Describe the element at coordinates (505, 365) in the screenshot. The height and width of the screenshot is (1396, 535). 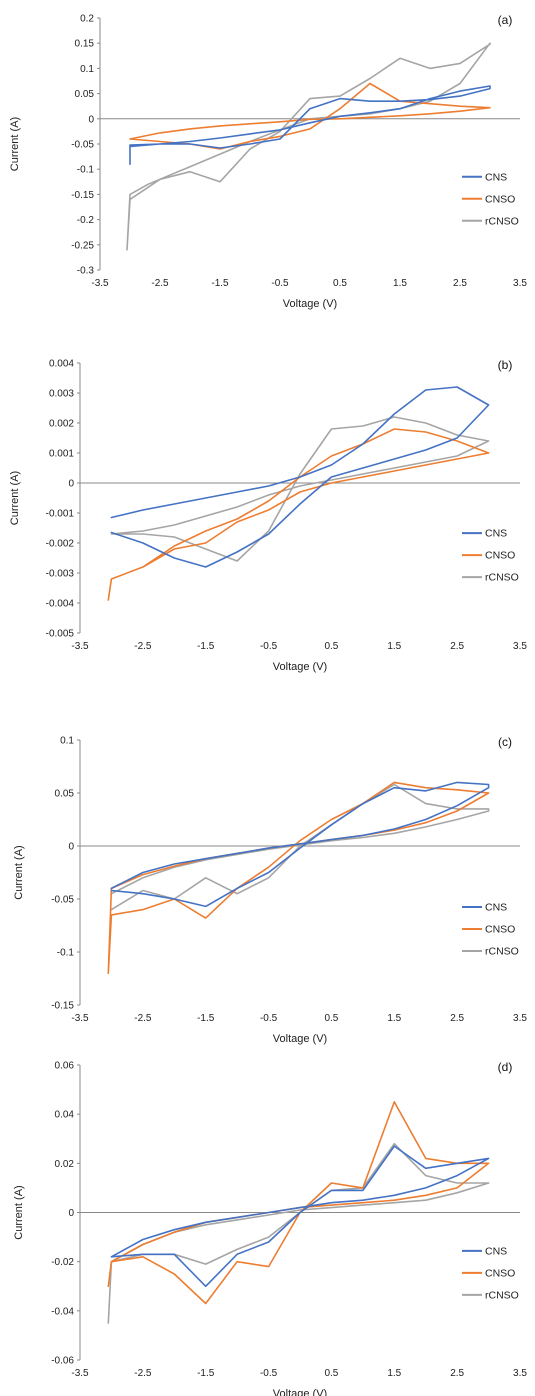
I see `panel-label: (b)` at that location.